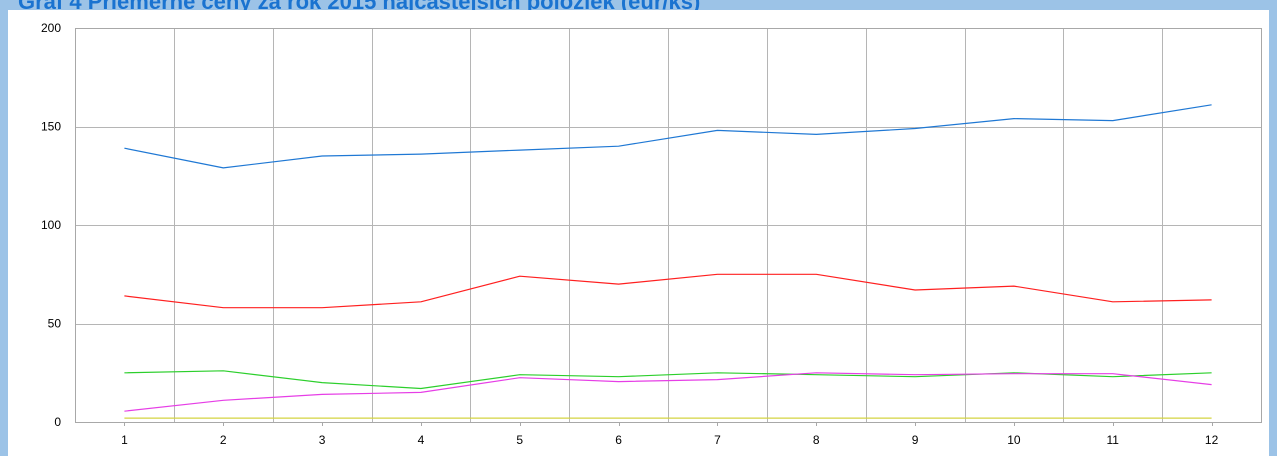 The height and width of the screenshot is (456, 1277). What do you see at coordinates (51, 28) in the screenshot?
I see `y-tick-label: 200` at bounding box center [51, 28].